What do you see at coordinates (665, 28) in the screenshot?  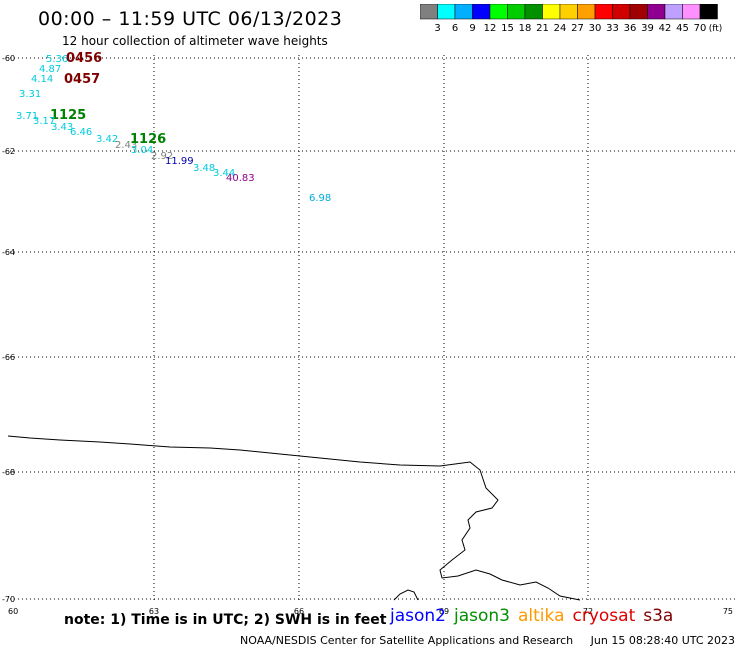 I see `colorbar-label: 42` at bounding box center [665, 28].